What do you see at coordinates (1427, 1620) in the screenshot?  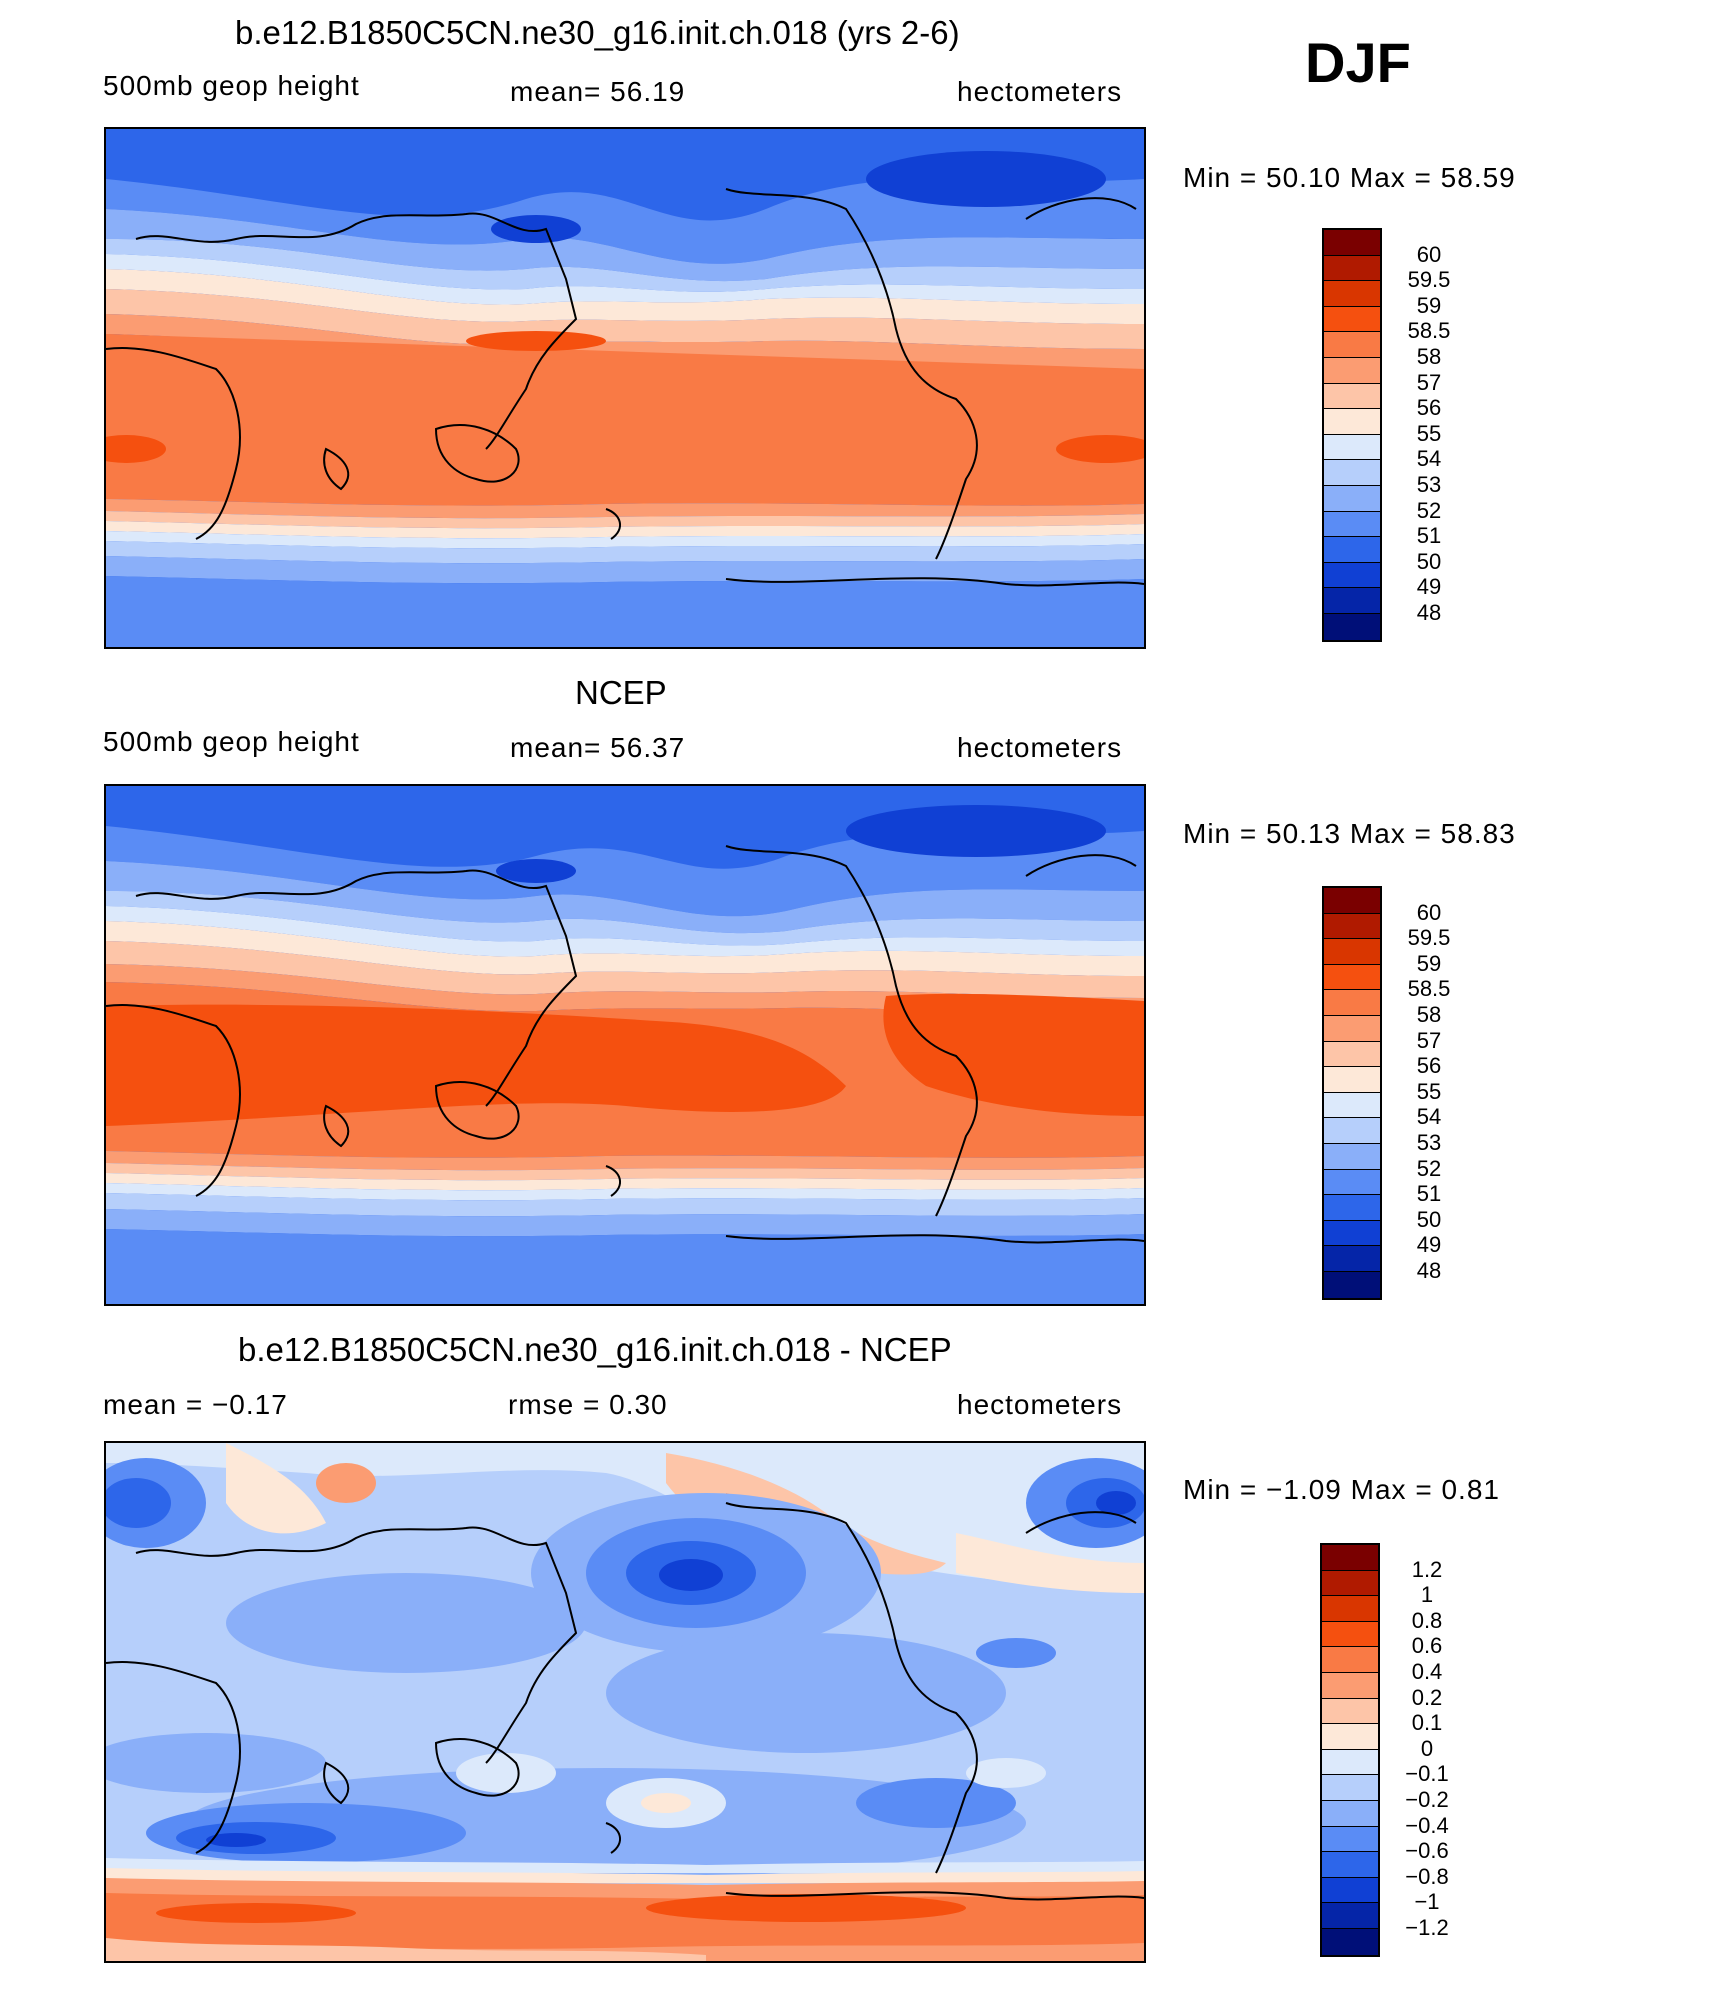 I see `colorbar-tick-label: 0.8` at bounding box center [1427, 1620].